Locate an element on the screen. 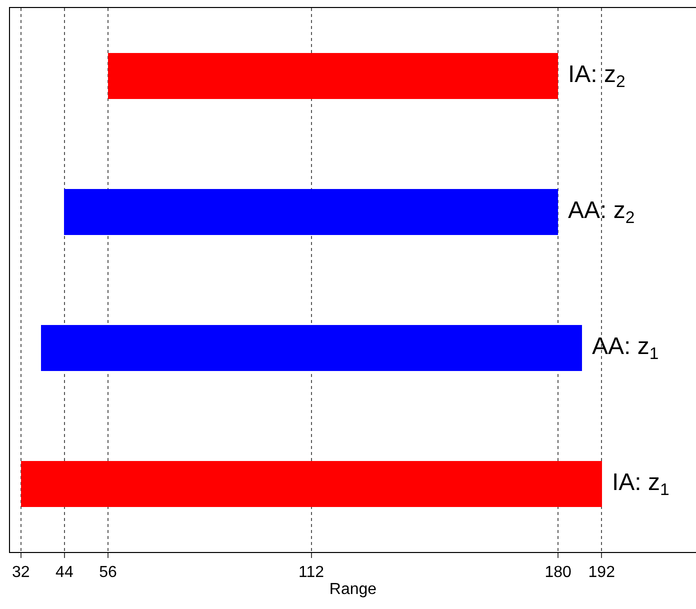 The height and width of the screenshot is (609, 696). y-tick-label: IA: z$_{2}$ is located at coordinates (597, 76).